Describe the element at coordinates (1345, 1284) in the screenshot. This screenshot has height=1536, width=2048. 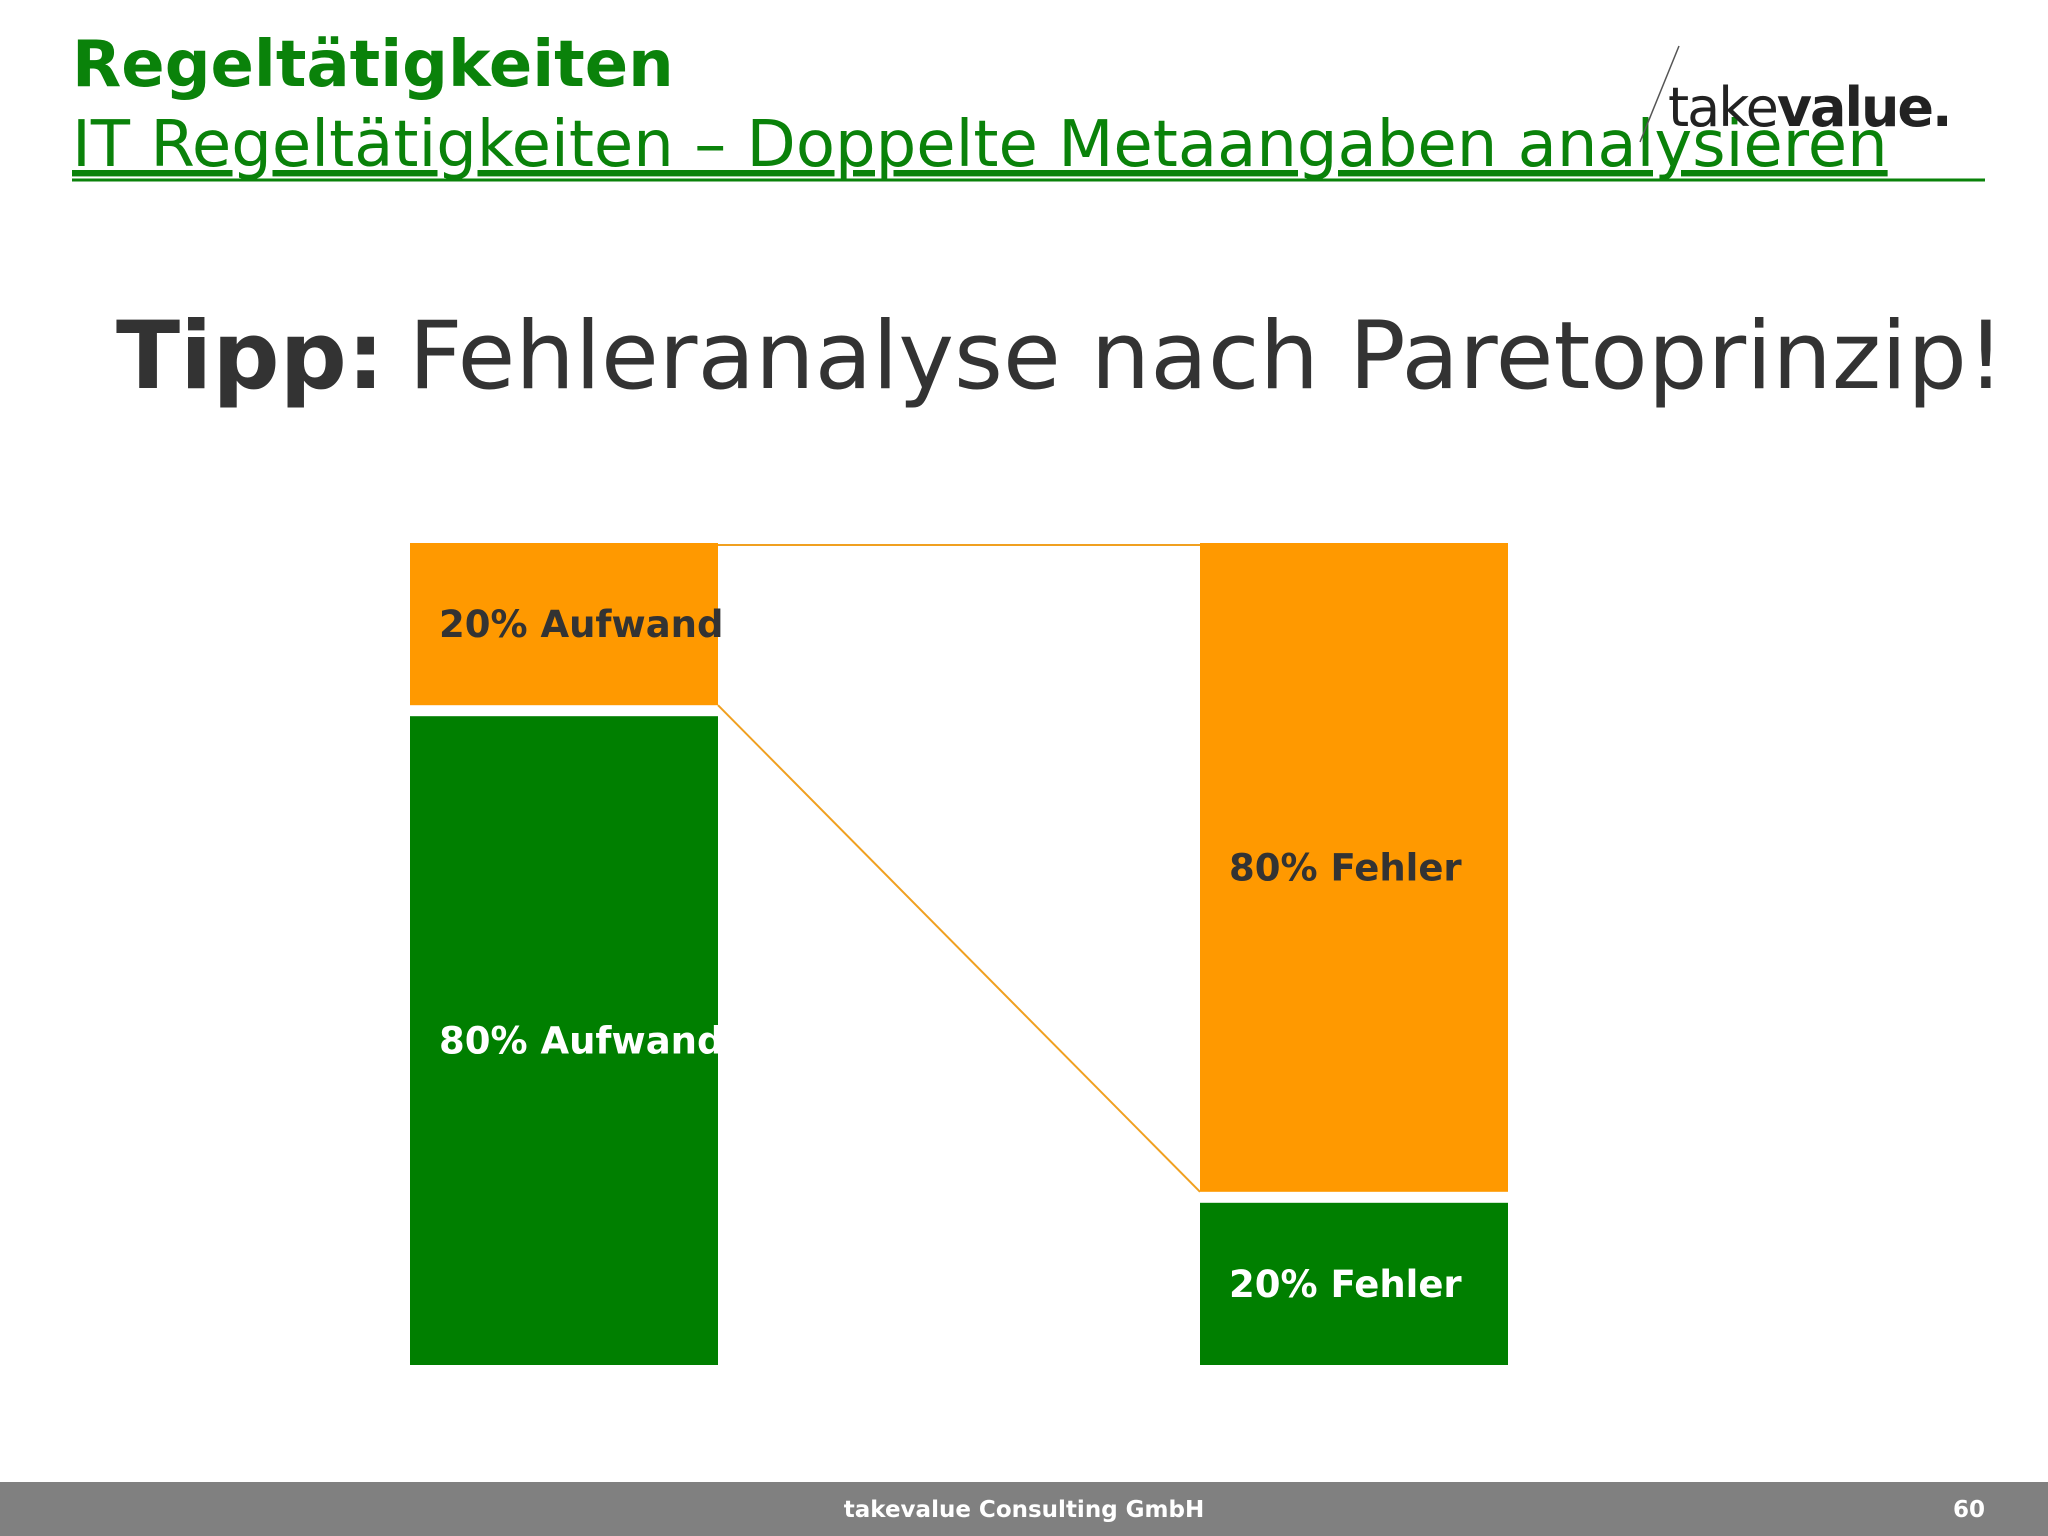
I see `segment-label: 20% Fehler` at that location.